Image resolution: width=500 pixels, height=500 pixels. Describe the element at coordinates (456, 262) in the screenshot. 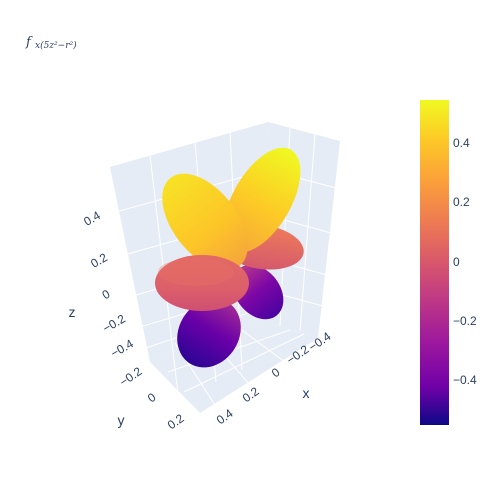

I see `colorbar-tick: 0` at that location.